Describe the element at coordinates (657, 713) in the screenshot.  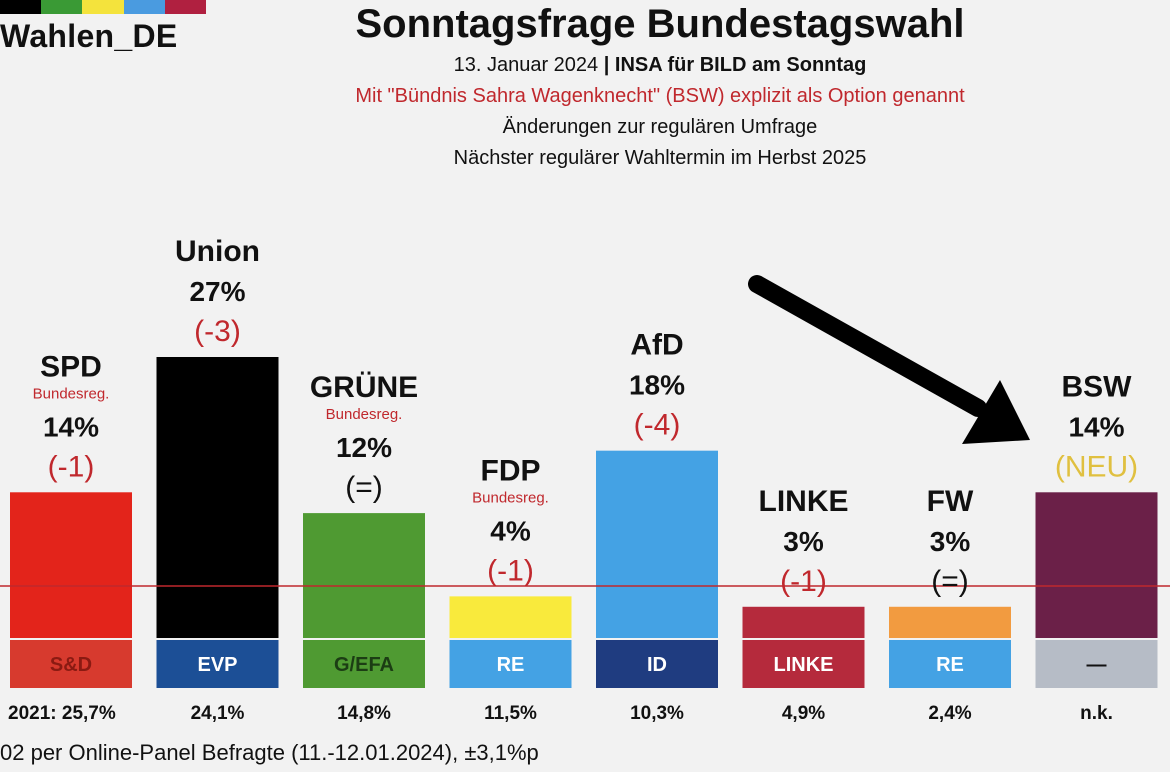
I see `result-2021-afd: 10,3%` at that location.